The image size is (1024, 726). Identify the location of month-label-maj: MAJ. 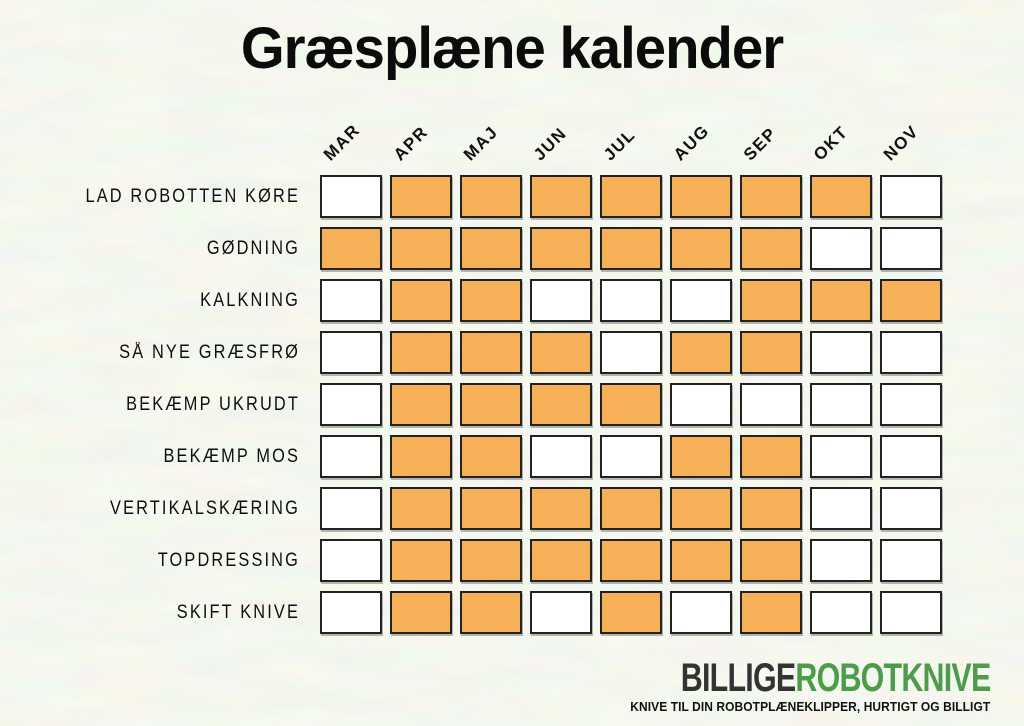
(480, 143).